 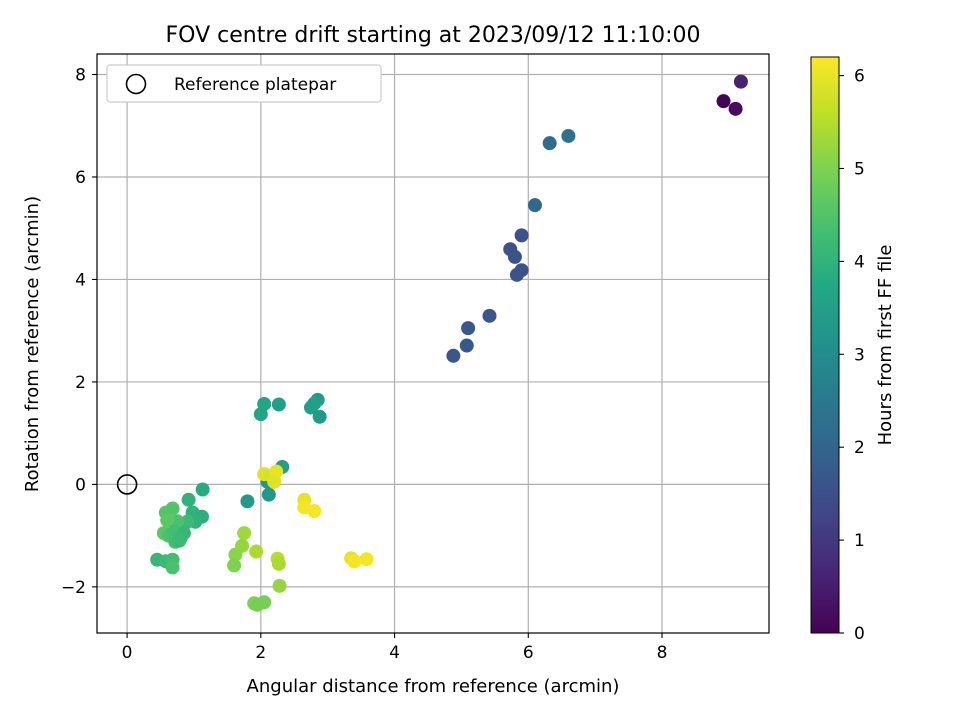 I want to click on x-tick-label: 6, so click(x=528, y=653).